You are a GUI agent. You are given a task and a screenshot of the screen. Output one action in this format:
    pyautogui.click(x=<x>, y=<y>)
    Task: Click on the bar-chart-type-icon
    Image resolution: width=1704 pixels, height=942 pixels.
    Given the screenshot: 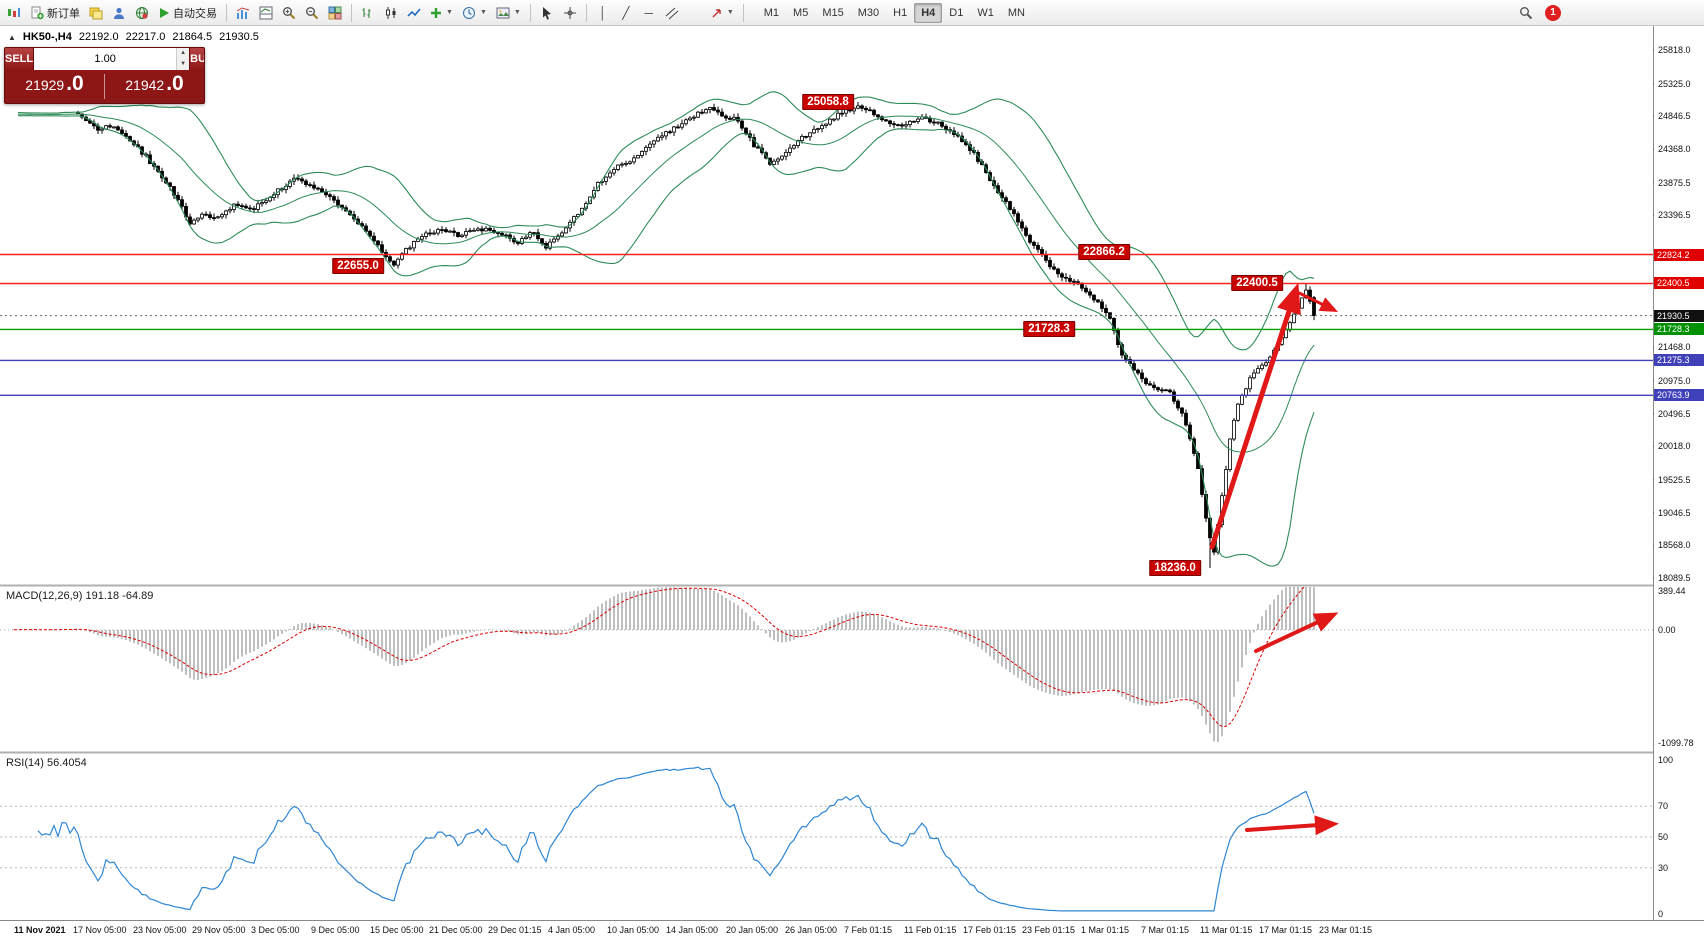 What is the action you would take?
    pyautogui.click(x=368, y=13)
    